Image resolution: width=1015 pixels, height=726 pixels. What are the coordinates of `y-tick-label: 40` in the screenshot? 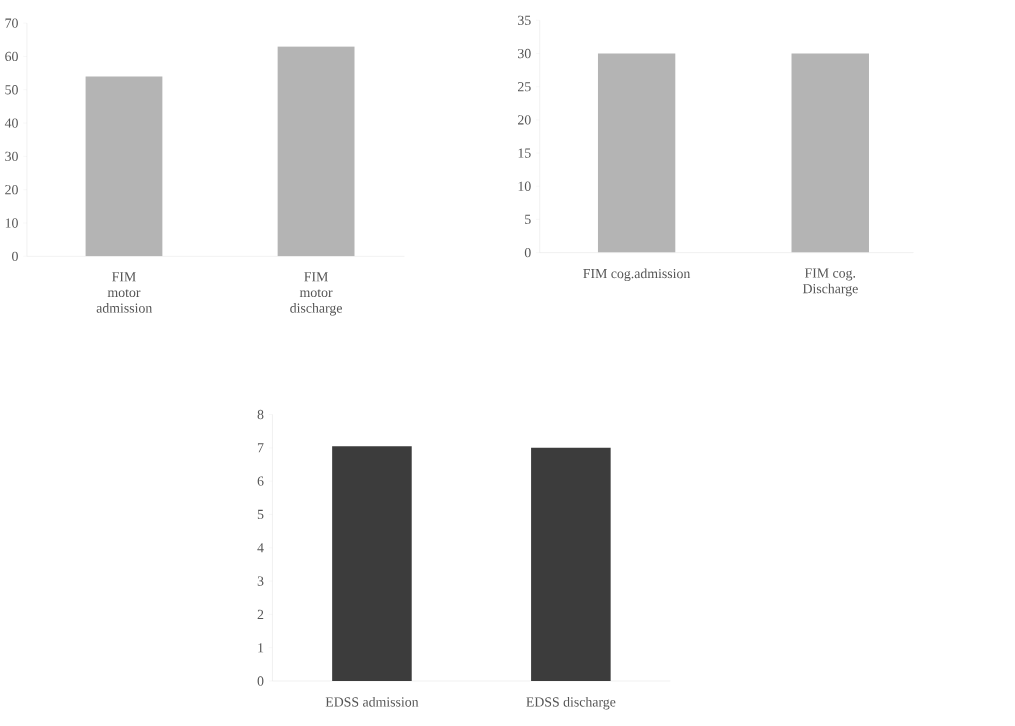 It's located at (11, 123).